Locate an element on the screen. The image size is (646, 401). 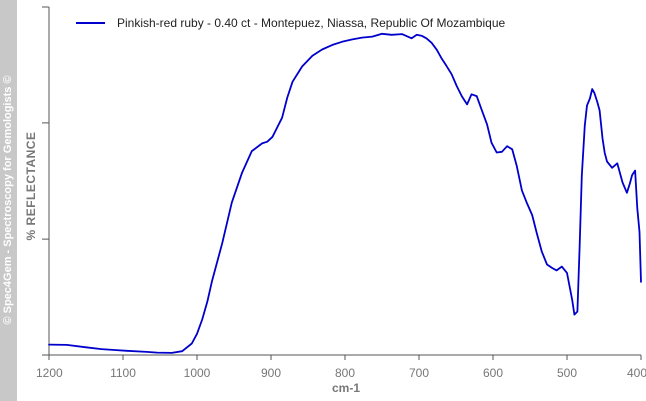
x-tick-label: 600 is located at coordinates (493, 373).